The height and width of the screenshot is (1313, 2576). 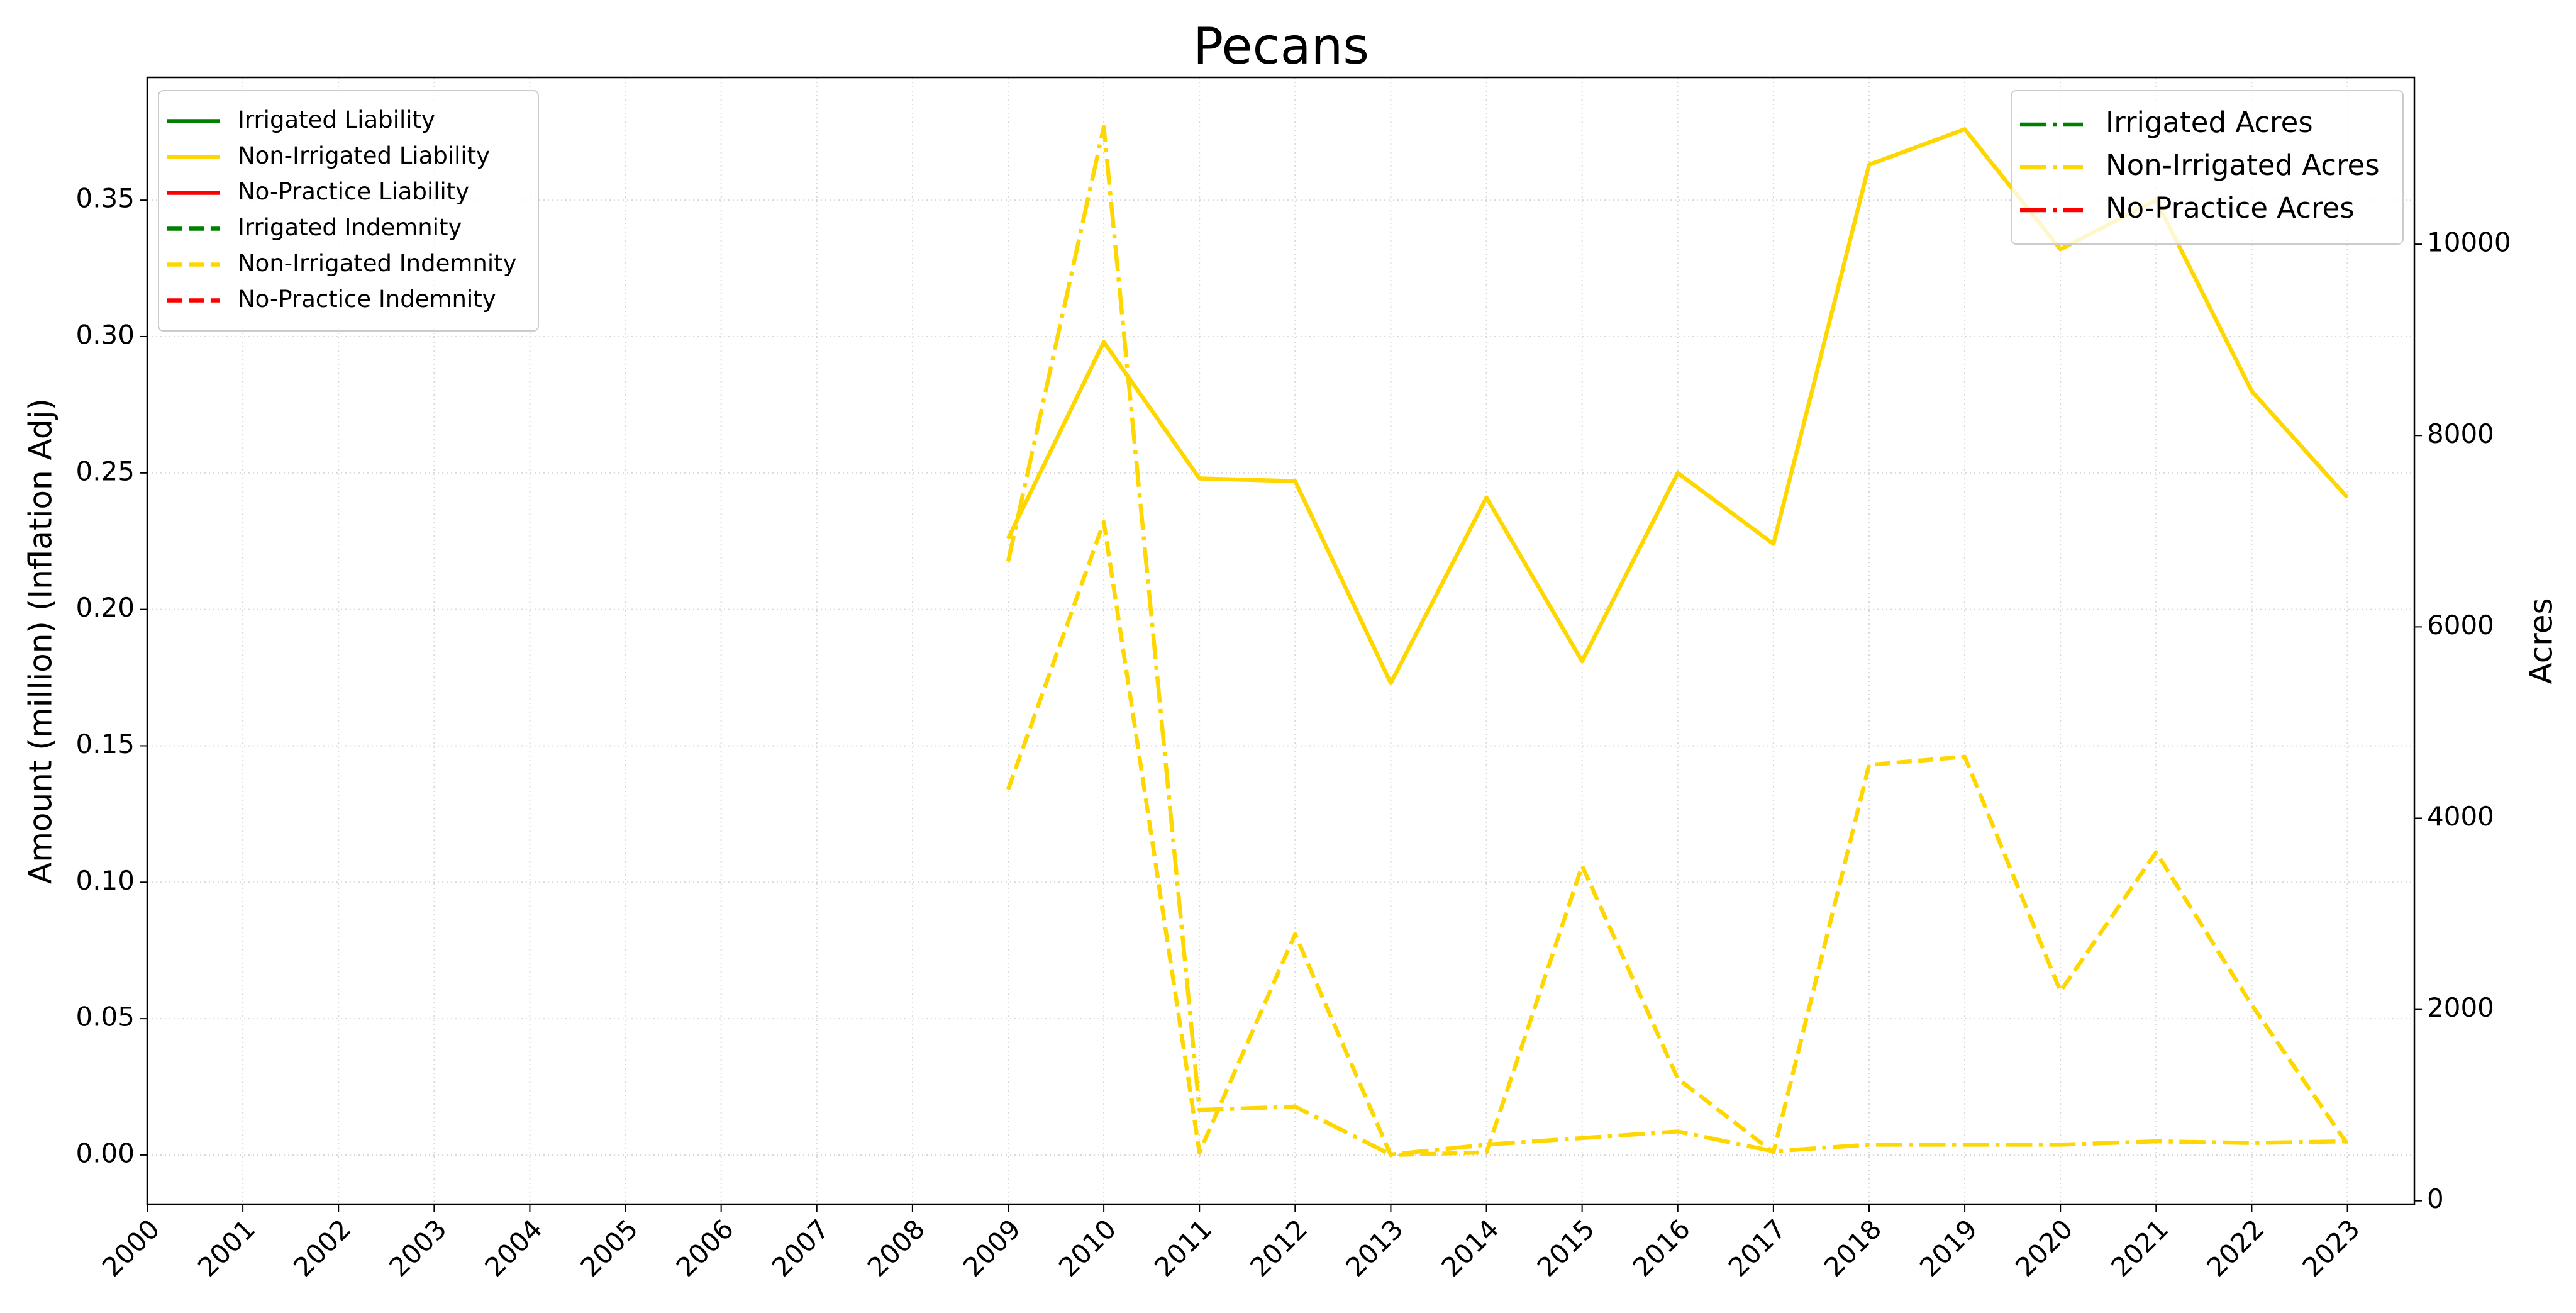 What do you see at coordinates (336, 120) in the screenshot?
I see `legend-label: Irrigated Liability` at bounding box center [336, 120].